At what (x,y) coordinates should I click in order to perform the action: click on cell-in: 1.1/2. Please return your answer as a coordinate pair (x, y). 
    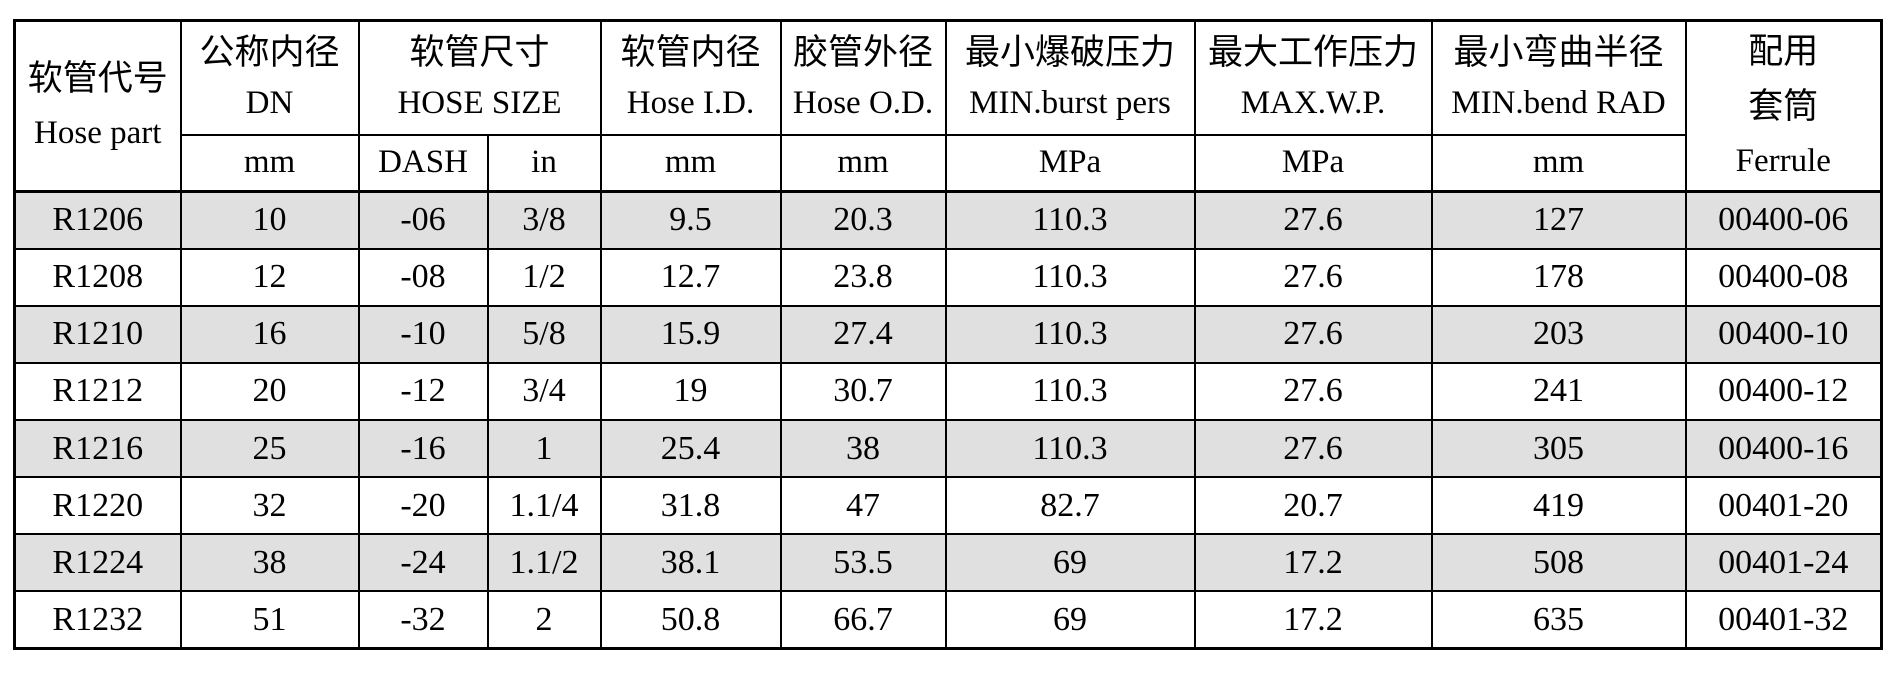
    Looking at the image, I should click on (544, 563).